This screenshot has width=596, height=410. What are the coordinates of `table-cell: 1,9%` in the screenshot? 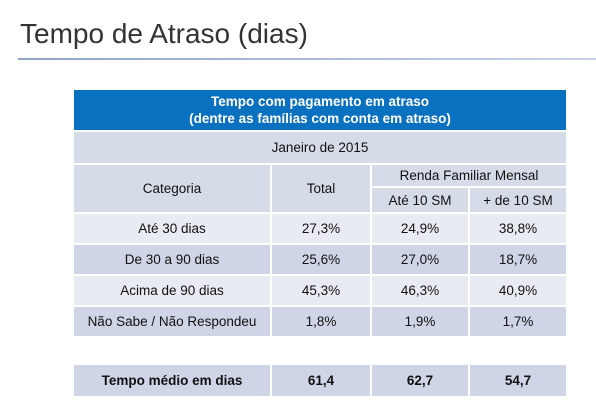 It's located at (420, 321).